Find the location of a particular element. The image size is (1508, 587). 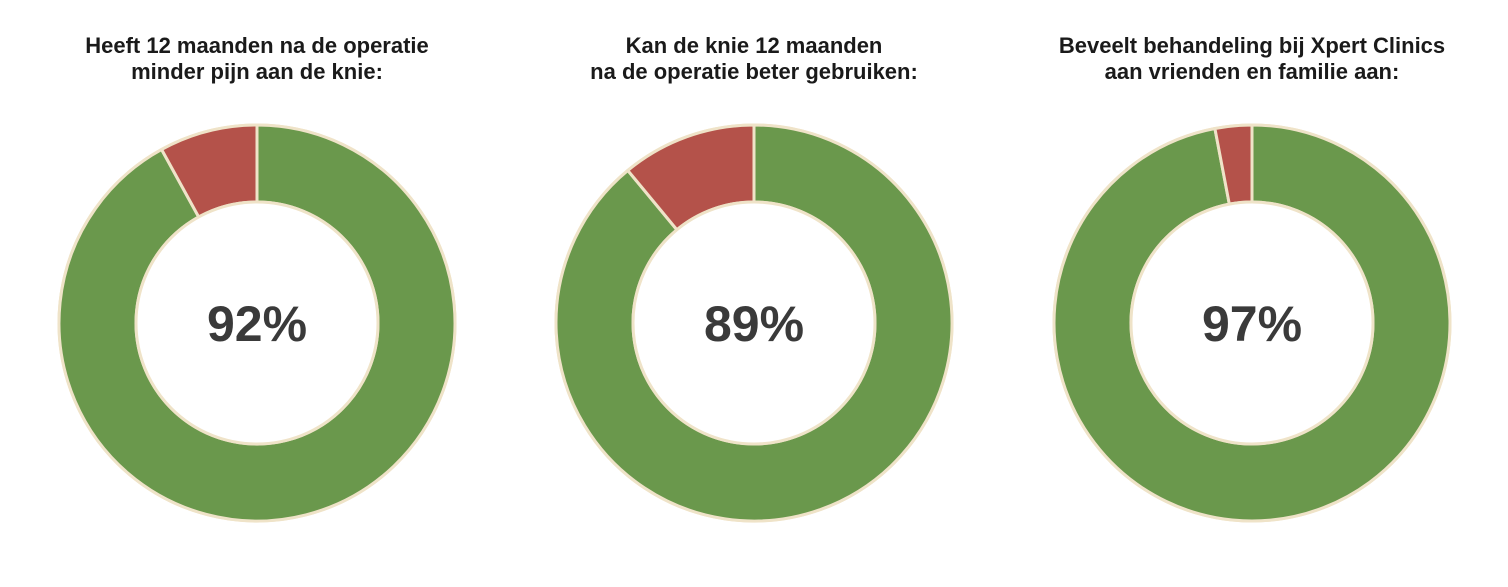

center-percentage: 92% is located at coordinates (257, 324).